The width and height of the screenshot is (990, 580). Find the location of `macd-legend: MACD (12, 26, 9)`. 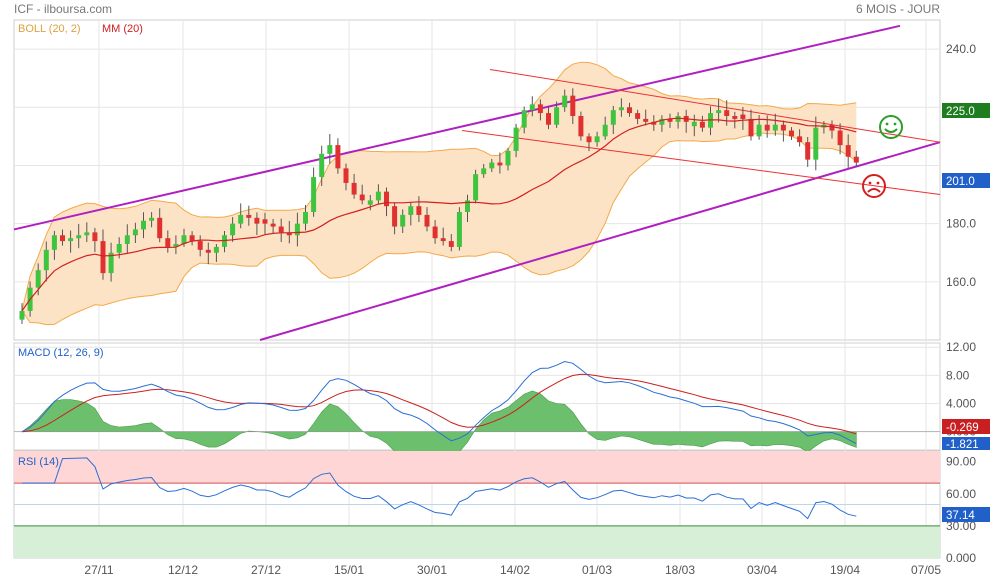

macd-legend: MACD (12, 26, 9) is located at coordinates (61, 353).